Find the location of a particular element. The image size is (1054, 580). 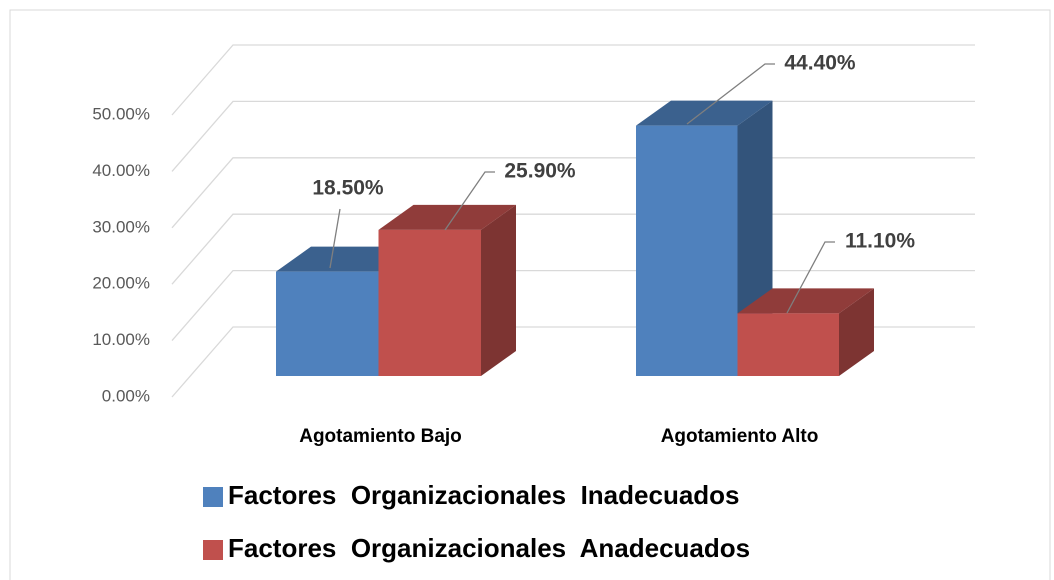

grid-line is located at coordinates (573, 80).